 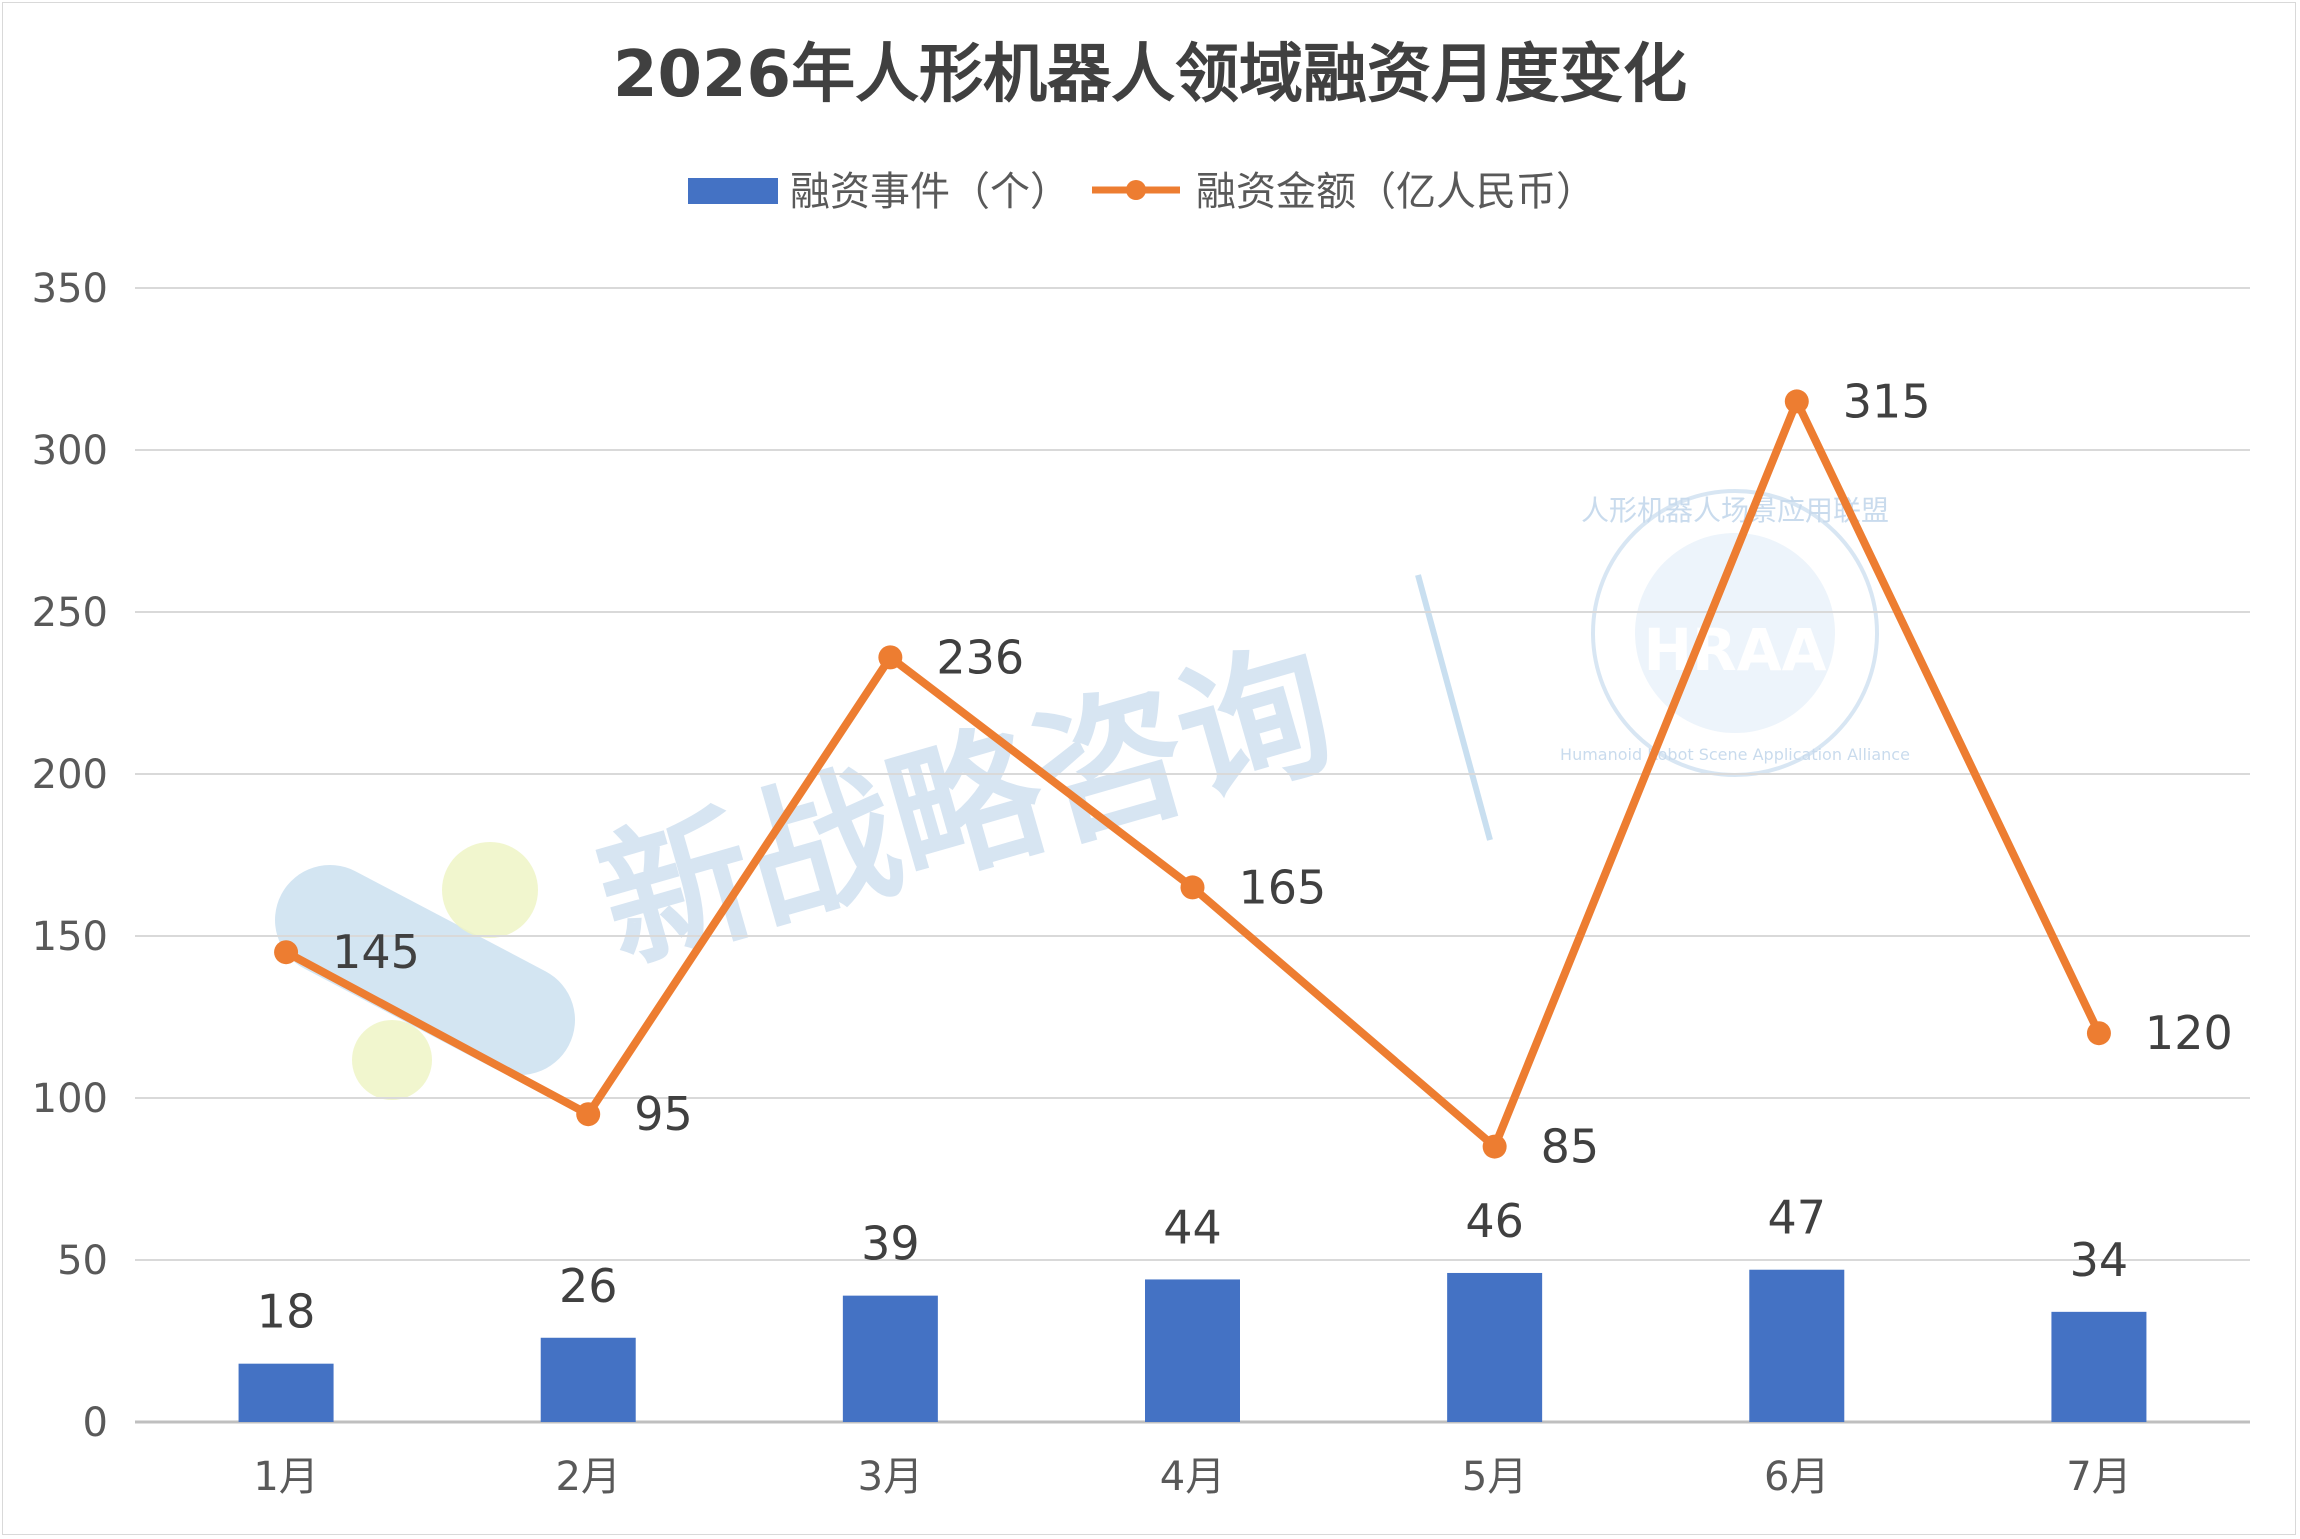 I want to click on watermark-seal-cn: 人形机器人场景应用联盟, so click(x=1735, y=510).